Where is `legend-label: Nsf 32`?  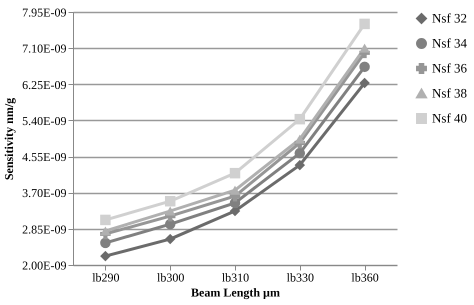
legend-label: Nsf 32 is located at coordinates (450, 18).